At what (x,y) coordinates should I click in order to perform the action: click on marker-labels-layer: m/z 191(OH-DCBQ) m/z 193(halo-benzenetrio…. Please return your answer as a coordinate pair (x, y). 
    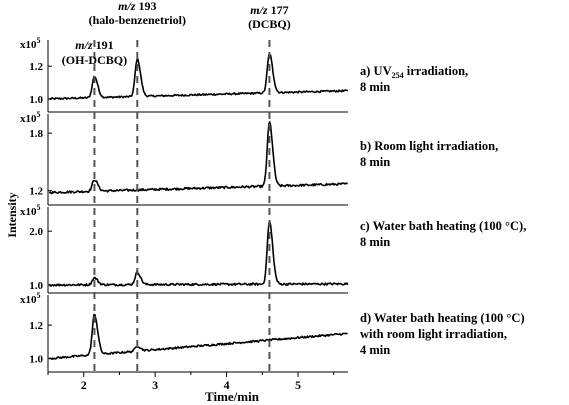
    Looking at the image, I should click on (176, 33).